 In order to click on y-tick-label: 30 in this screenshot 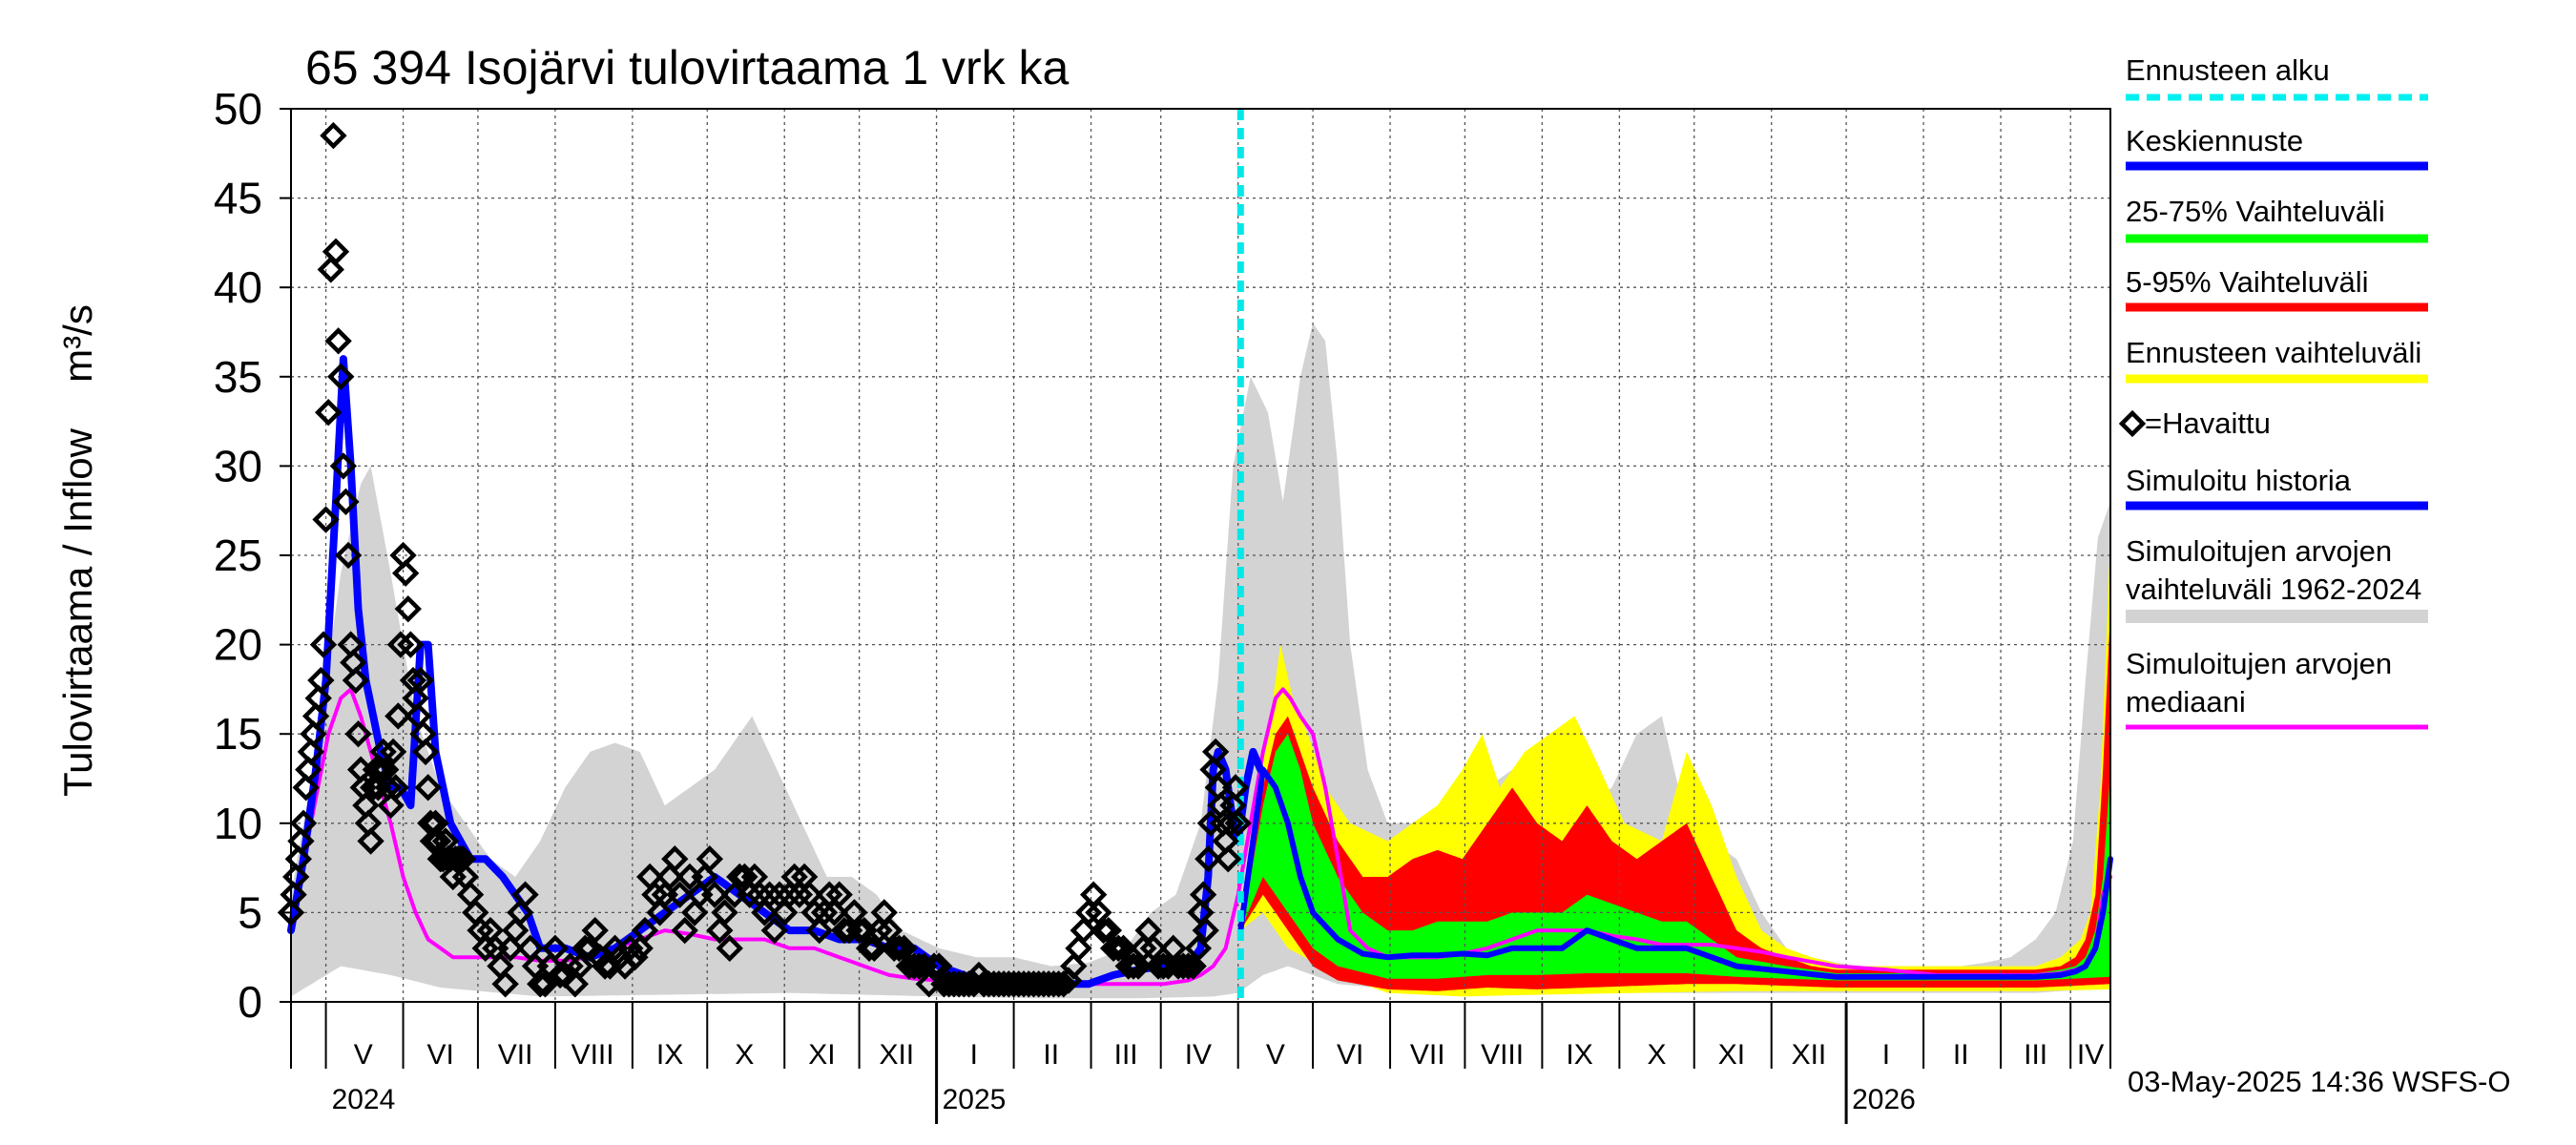, I will do `click(238, 465)`.